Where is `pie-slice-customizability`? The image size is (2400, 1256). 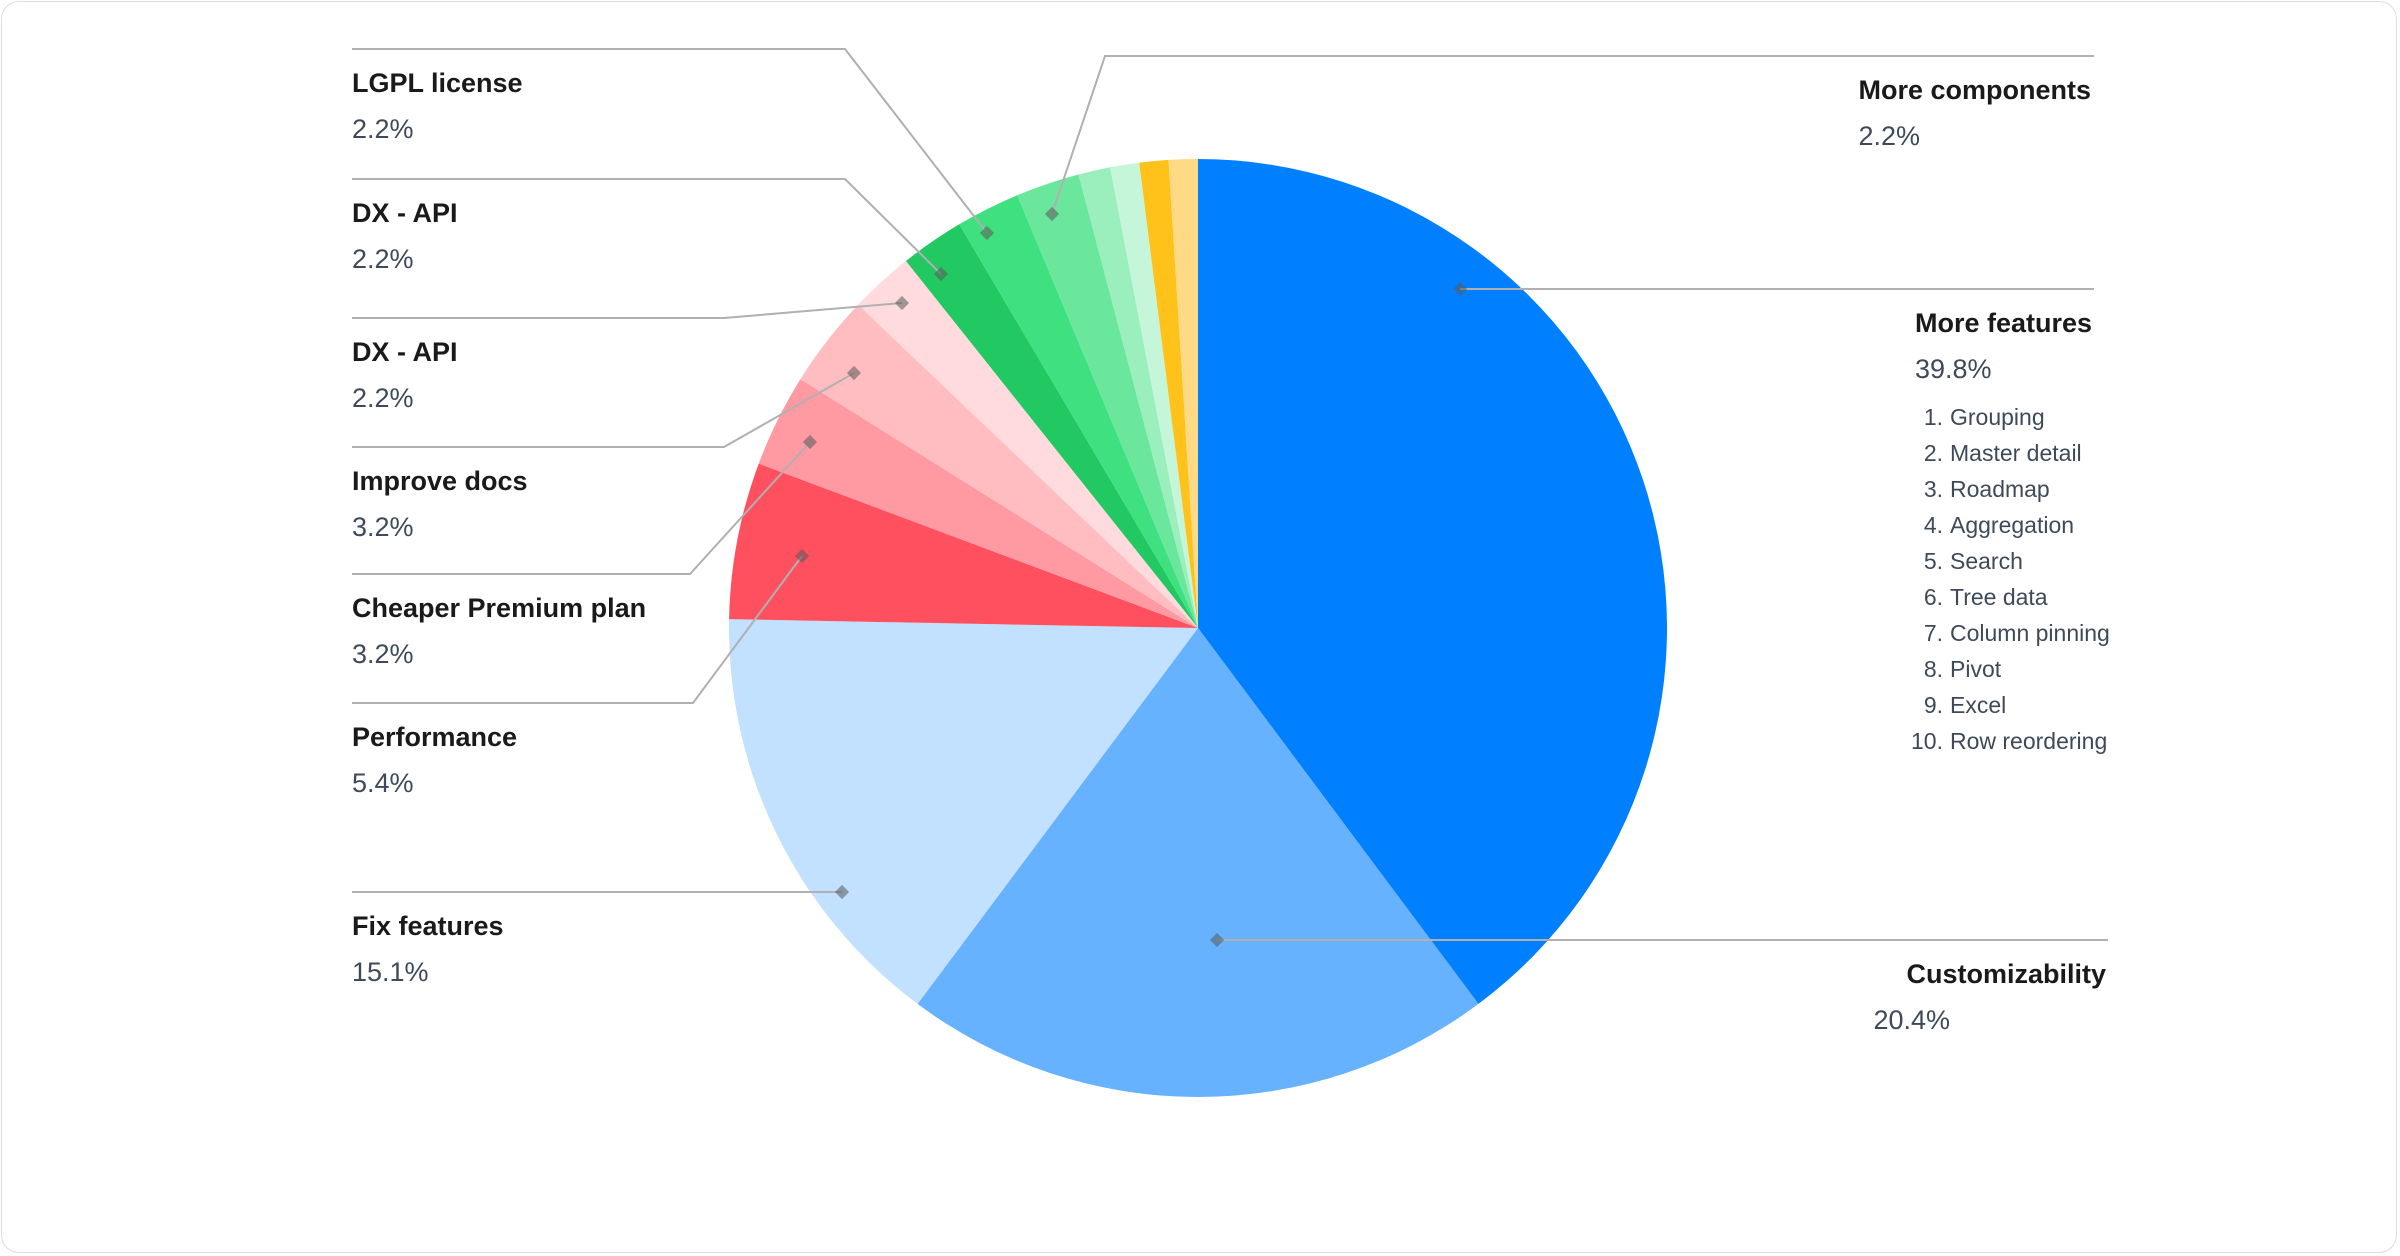
pie-slice-customizability is located at coordinates (1198, 863).